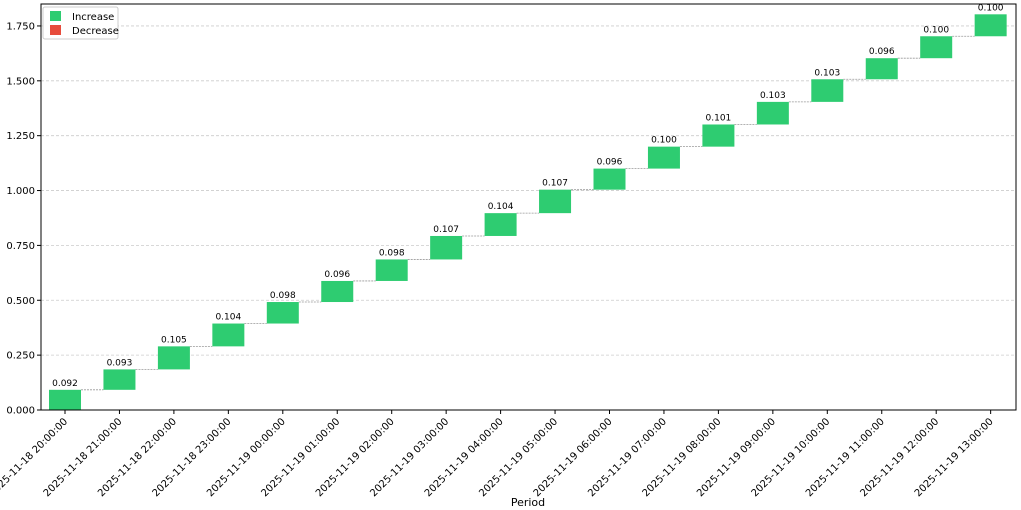 This screenshot has width=1021, height=510. I want to click on y-tick-label: 1.500, so click(20, 81).